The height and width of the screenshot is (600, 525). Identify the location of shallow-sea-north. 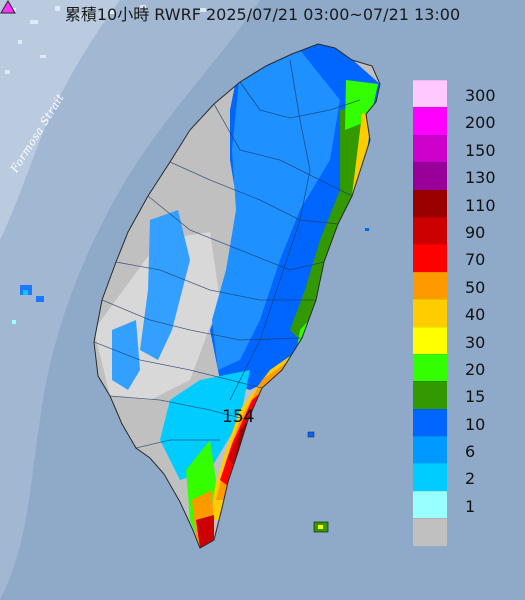
(60, 120).